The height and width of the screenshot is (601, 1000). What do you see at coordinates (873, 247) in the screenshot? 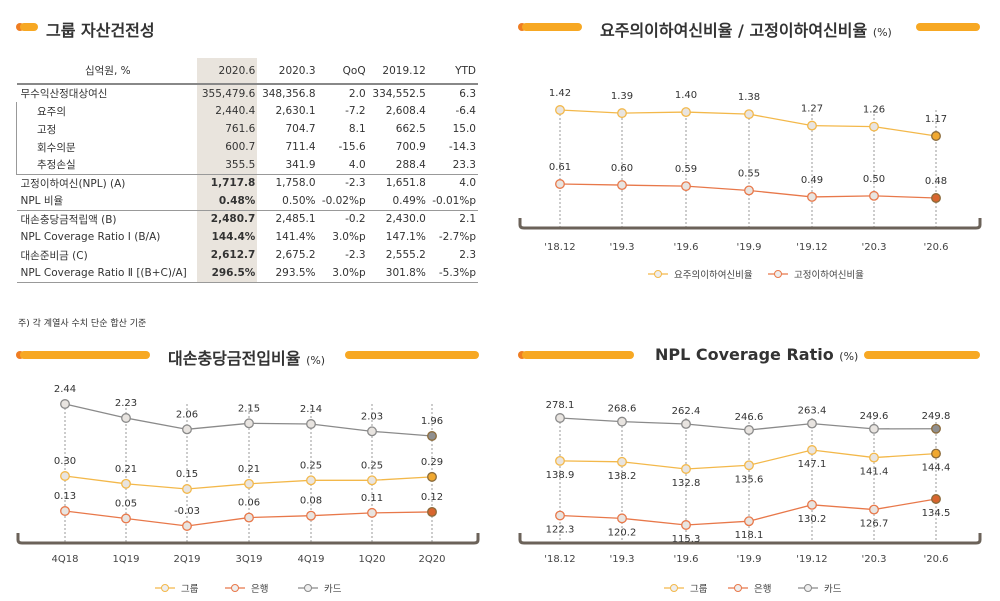
I see `x-tick-label: '20.3` at bounding box center [873, 247].